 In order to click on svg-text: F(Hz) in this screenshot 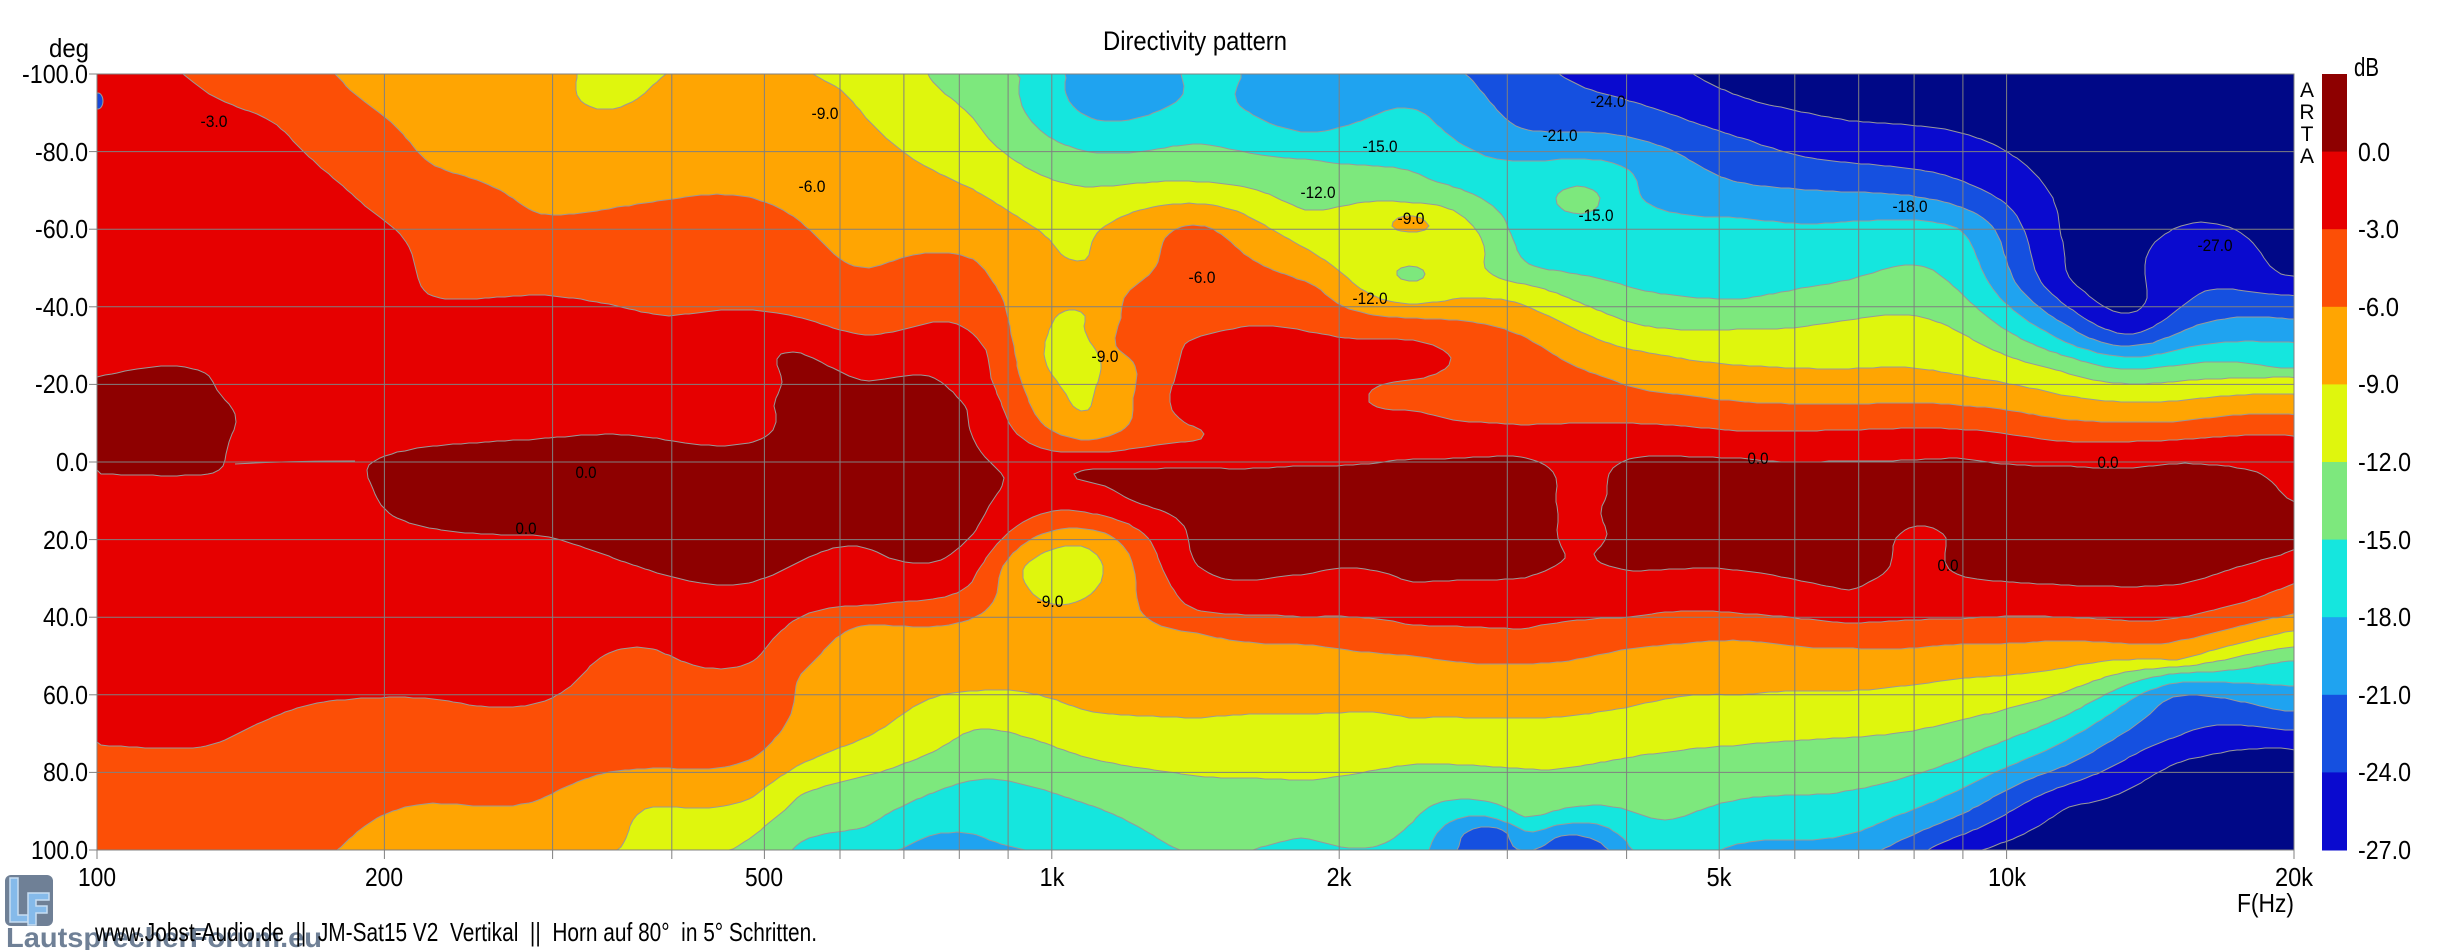, I will do `click(2265, 903)`.